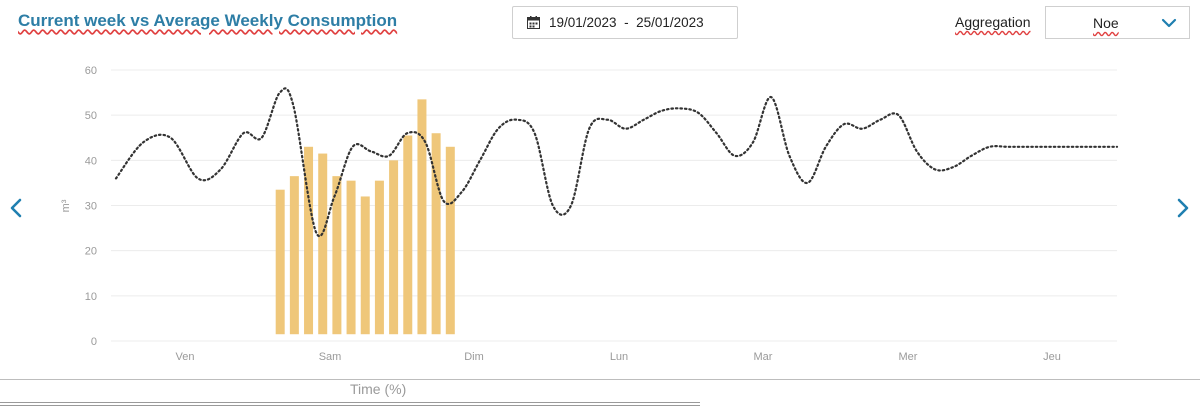 Image resolution: width=1200 pixels, height=410 pixels. What do you see at coordinates (91, 207) in the screenshot?
I see `y-tick-label: 30` at bounding box center [91, 207].